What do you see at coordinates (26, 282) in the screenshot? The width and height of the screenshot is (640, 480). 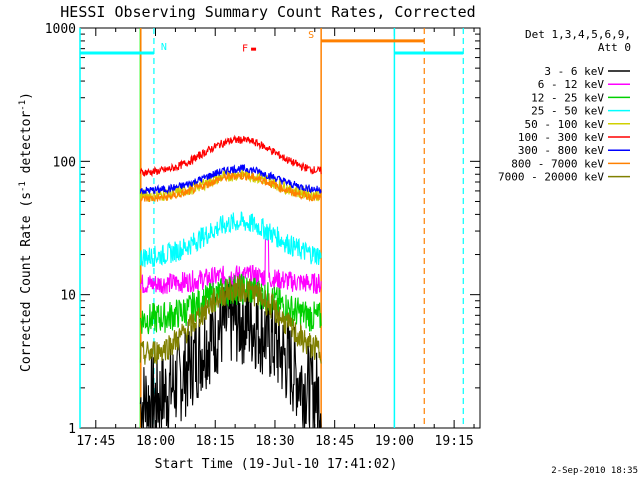 I see `y-axis-label-main: Corrected Count Rate (s` at bounding box center [26, 282].